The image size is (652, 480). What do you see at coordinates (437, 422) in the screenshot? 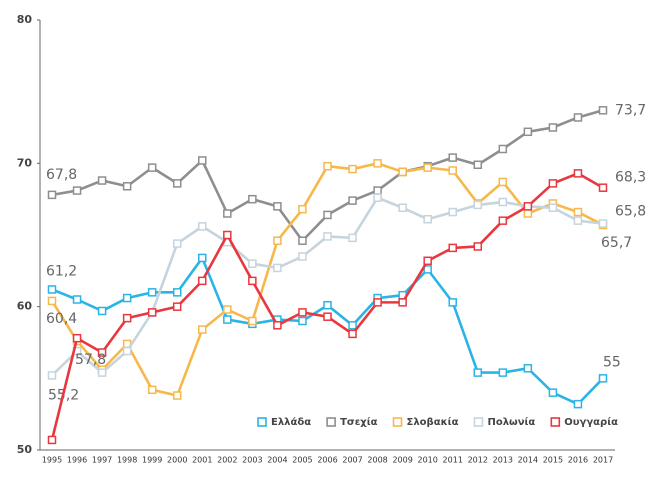
I see `legend: Ελλάδα Τσεχία Σλοβακία Πολωνία Ουγγαρία` at bounding box center [437, 422].